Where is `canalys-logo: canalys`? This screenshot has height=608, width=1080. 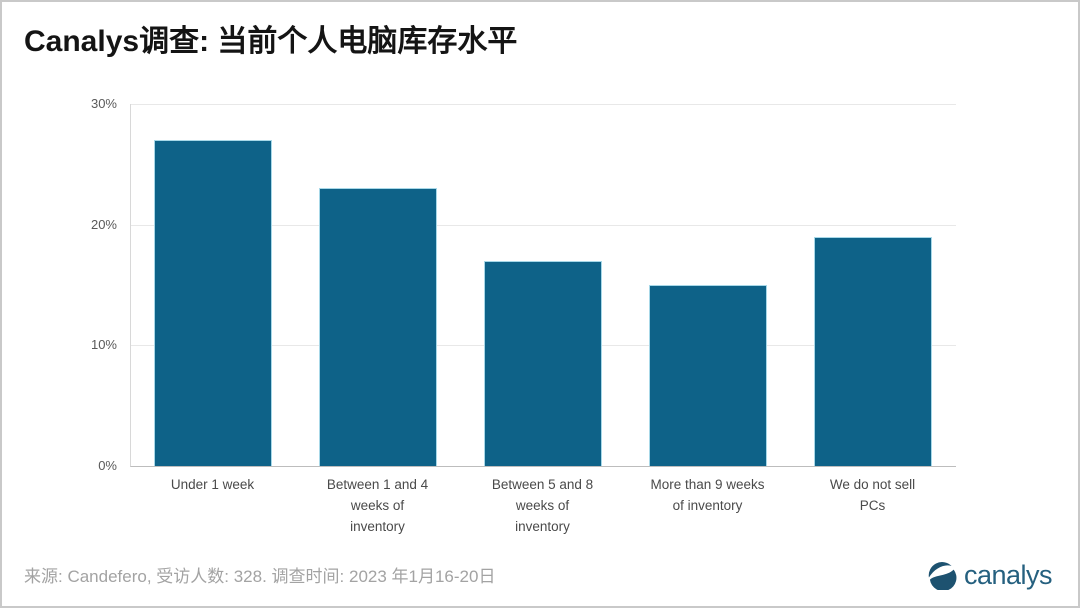
canalys-logo: canalys is located at coordinates (990, 575).